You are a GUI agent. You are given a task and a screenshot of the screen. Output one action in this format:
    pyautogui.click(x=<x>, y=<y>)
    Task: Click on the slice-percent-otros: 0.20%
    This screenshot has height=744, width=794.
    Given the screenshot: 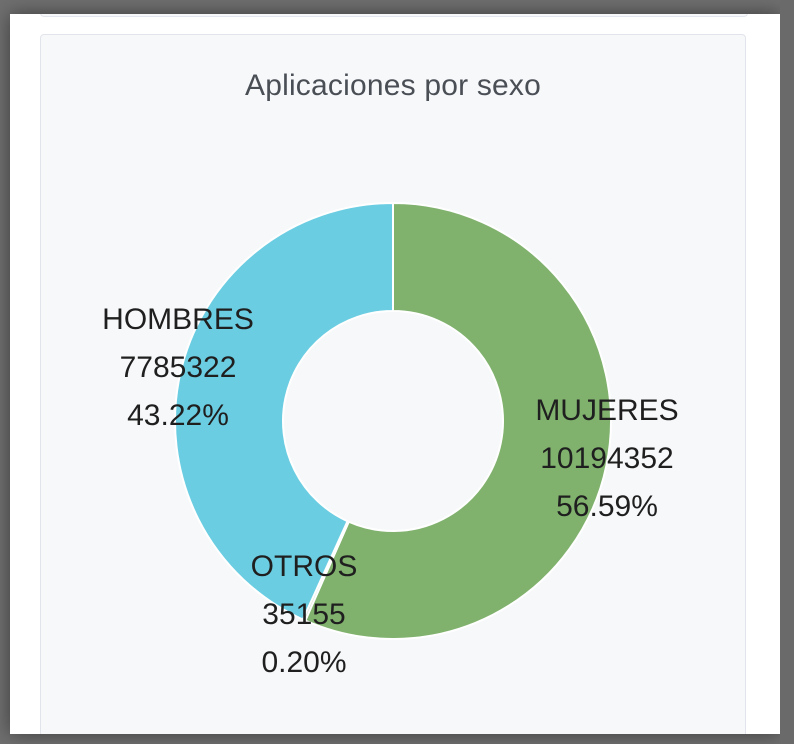 What is the action you would take?
    pyautogui.click(x=303, y=662)
    